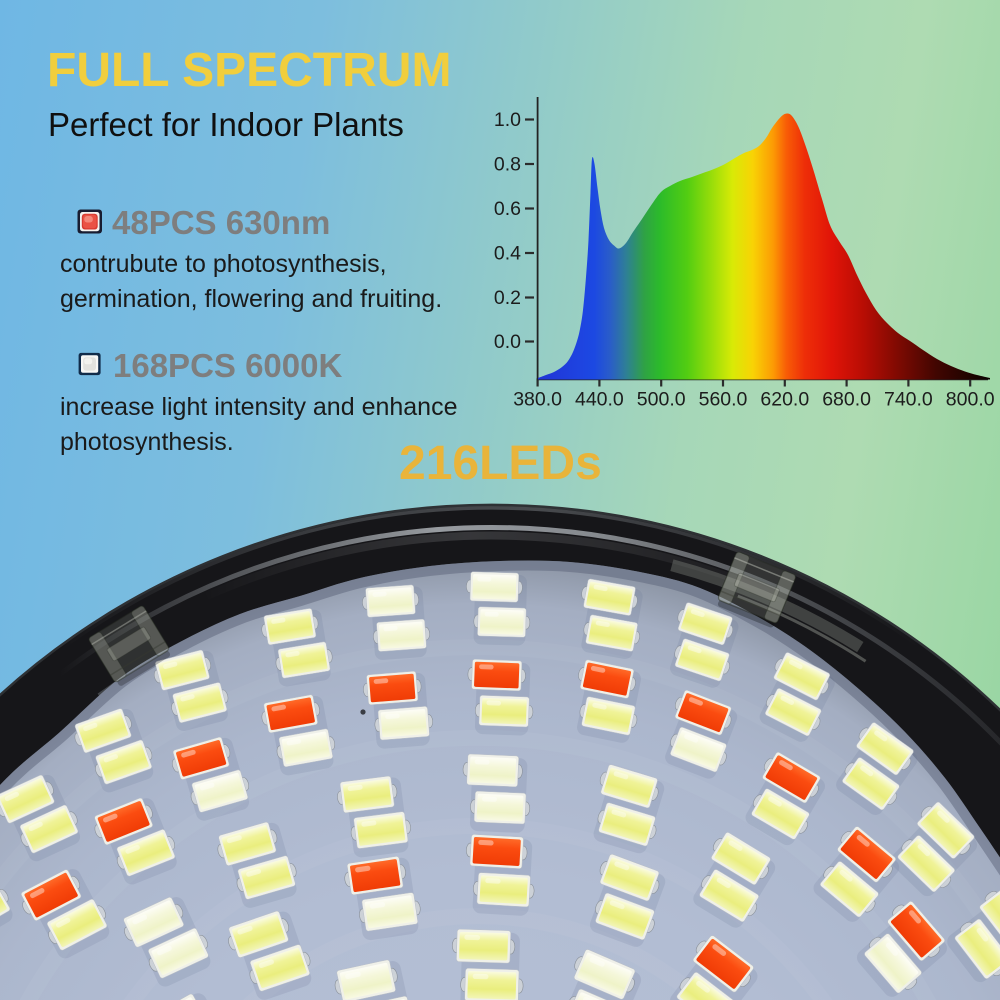 The width and height of the screenshot is (1000, 1000). What do you see at coordinates (846, 400) in the screenshot?
I see `svg-text: 680.0` at bounding box center [846, 400].